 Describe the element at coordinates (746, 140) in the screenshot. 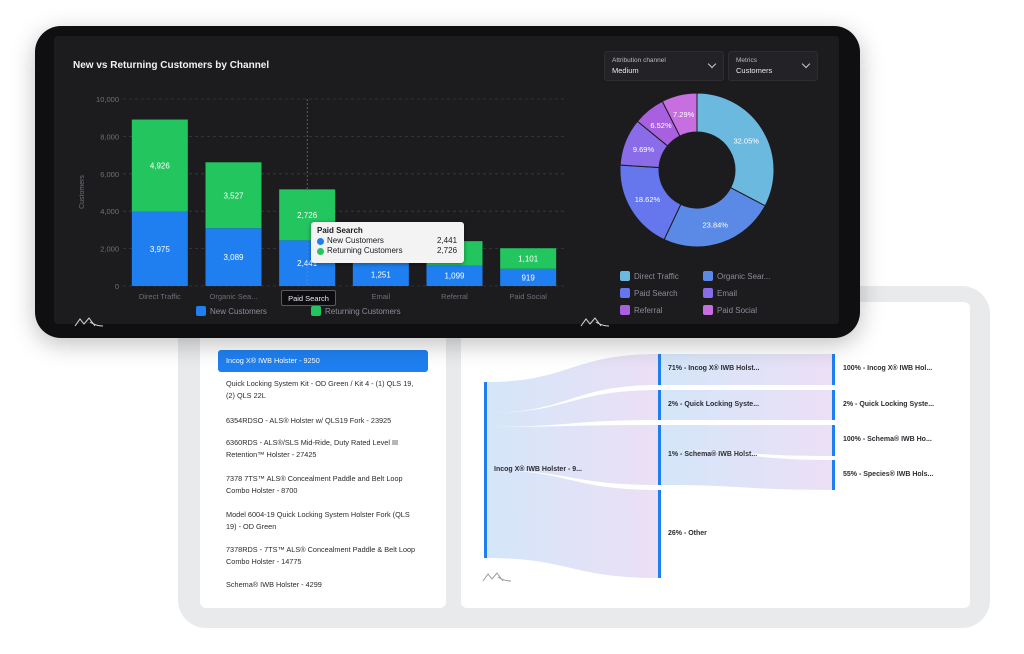

I see `slice-label: 32.05%` at that location.